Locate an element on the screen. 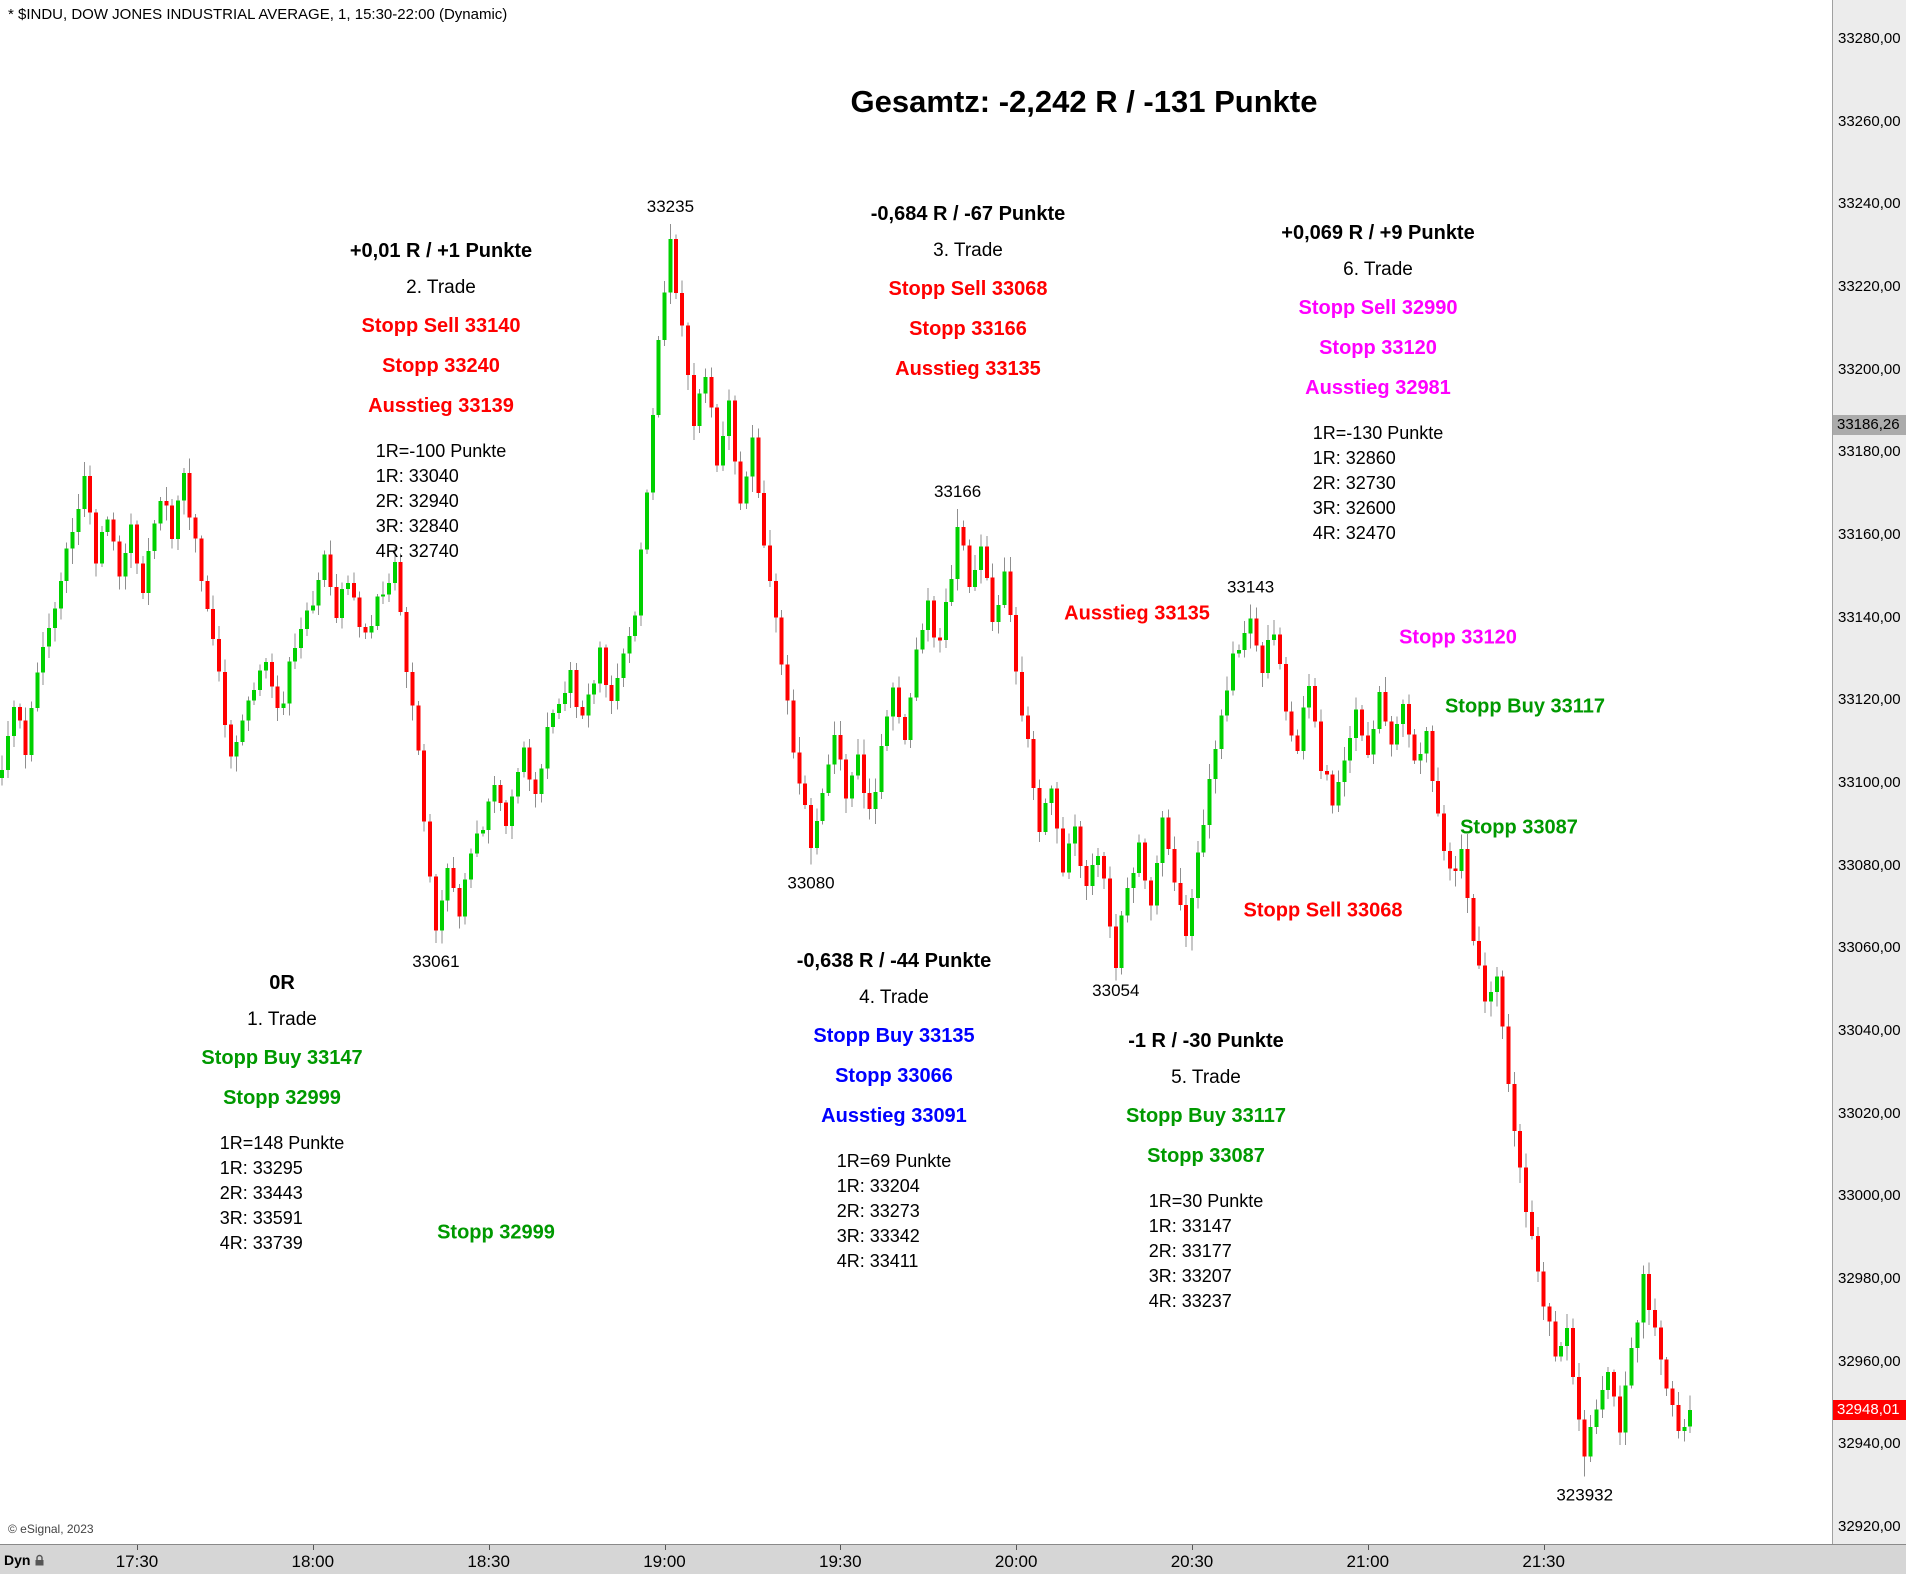 The height and width of the screenshot is (1574, 1906). trade-result: +0,01 R / +1 Punkte is located at coordinates (441, 251).